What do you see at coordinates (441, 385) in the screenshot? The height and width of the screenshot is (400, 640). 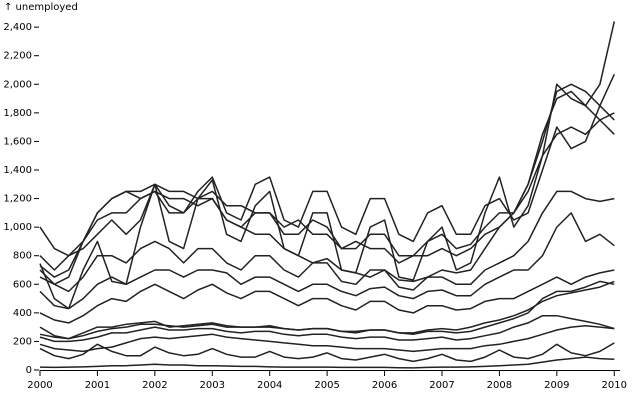 I see `x-tick-label: 2007` at bounding box center [441, 385].